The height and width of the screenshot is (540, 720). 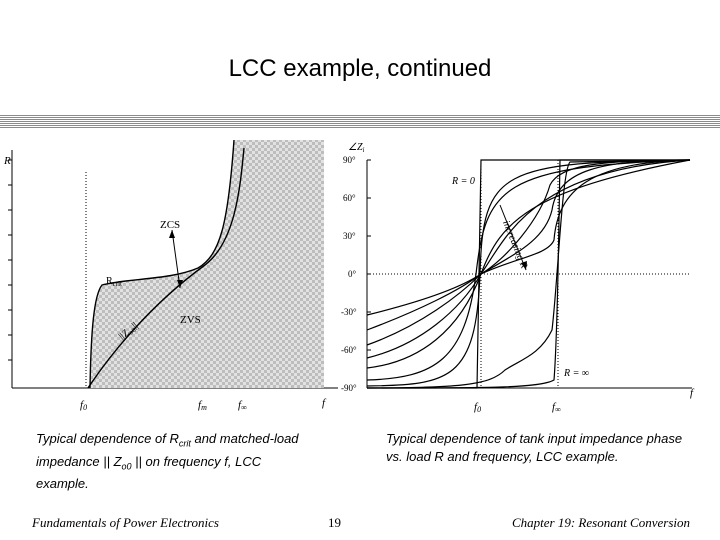 What do you see at coordinates (600, 522) in the screenshot?
I see `footer-chapter: Chapter 19: Resonant Conversion` at bounding box center [600, 522].